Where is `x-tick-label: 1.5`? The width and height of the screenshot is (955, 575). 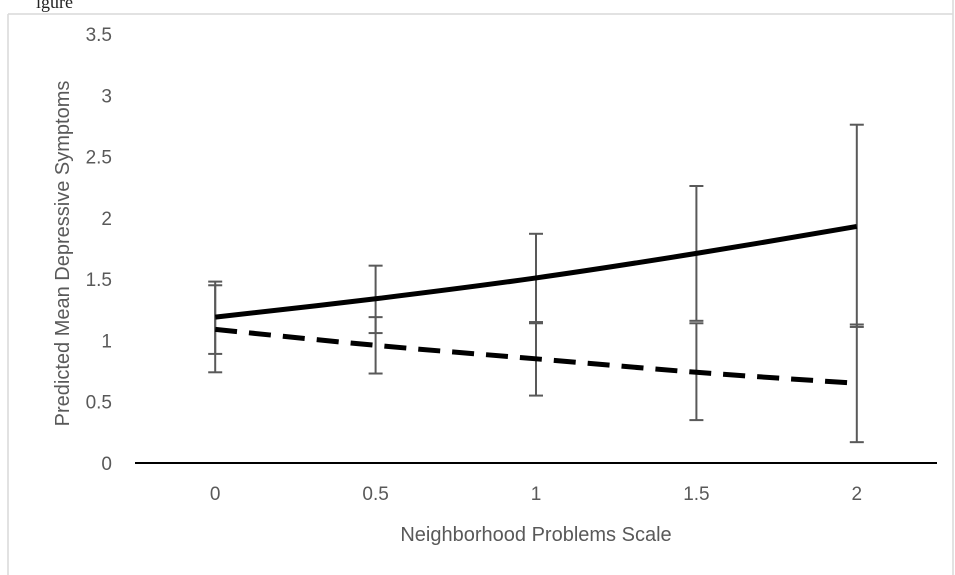 x-tick-label: 1.5 is located at coordinates (696, 494).